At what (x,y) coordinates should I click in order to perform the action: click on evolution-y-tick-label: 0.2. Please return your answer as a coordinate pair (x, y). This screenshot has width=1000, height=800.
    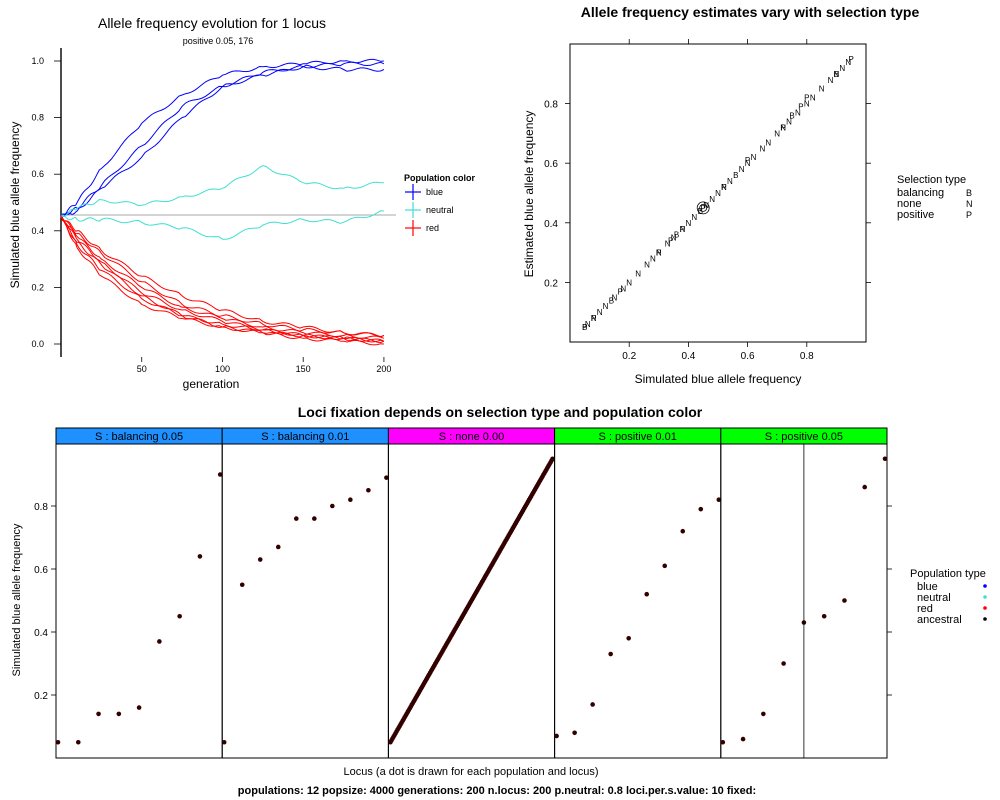
    Looking at the image, I should click on (37, 287).